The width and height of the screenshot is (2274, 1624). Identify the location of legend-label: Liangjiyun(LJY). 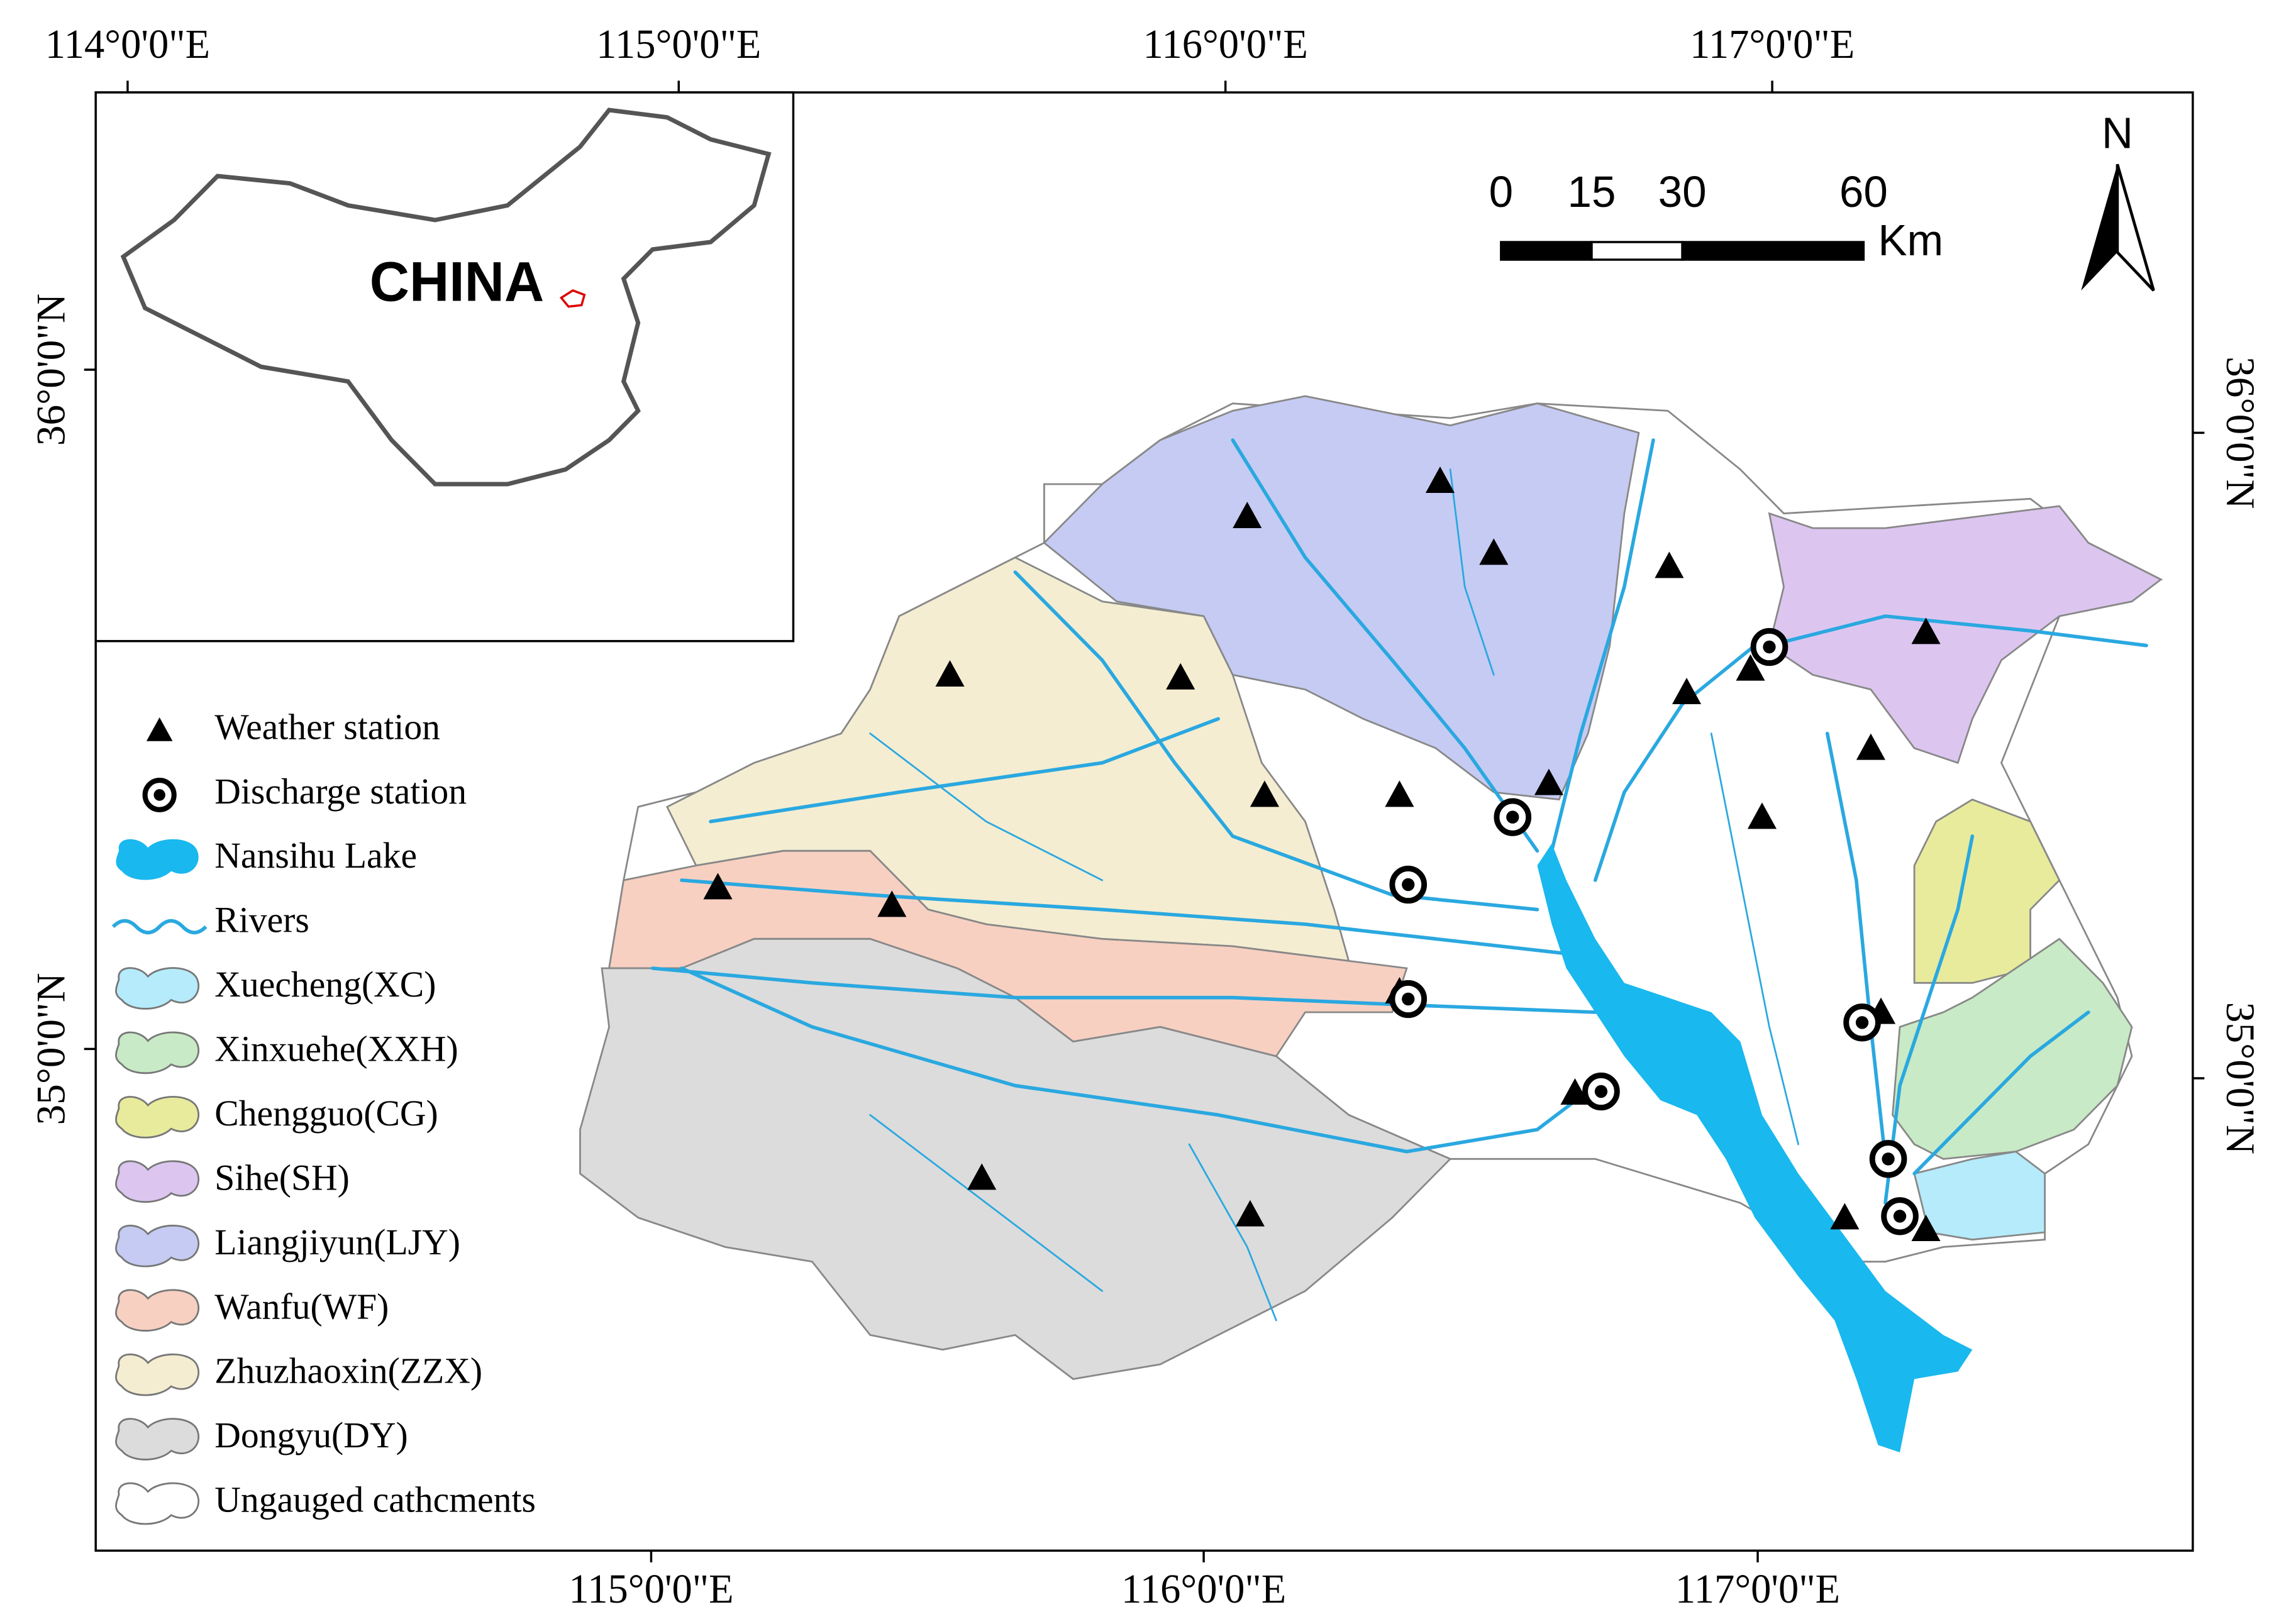
(337, 1242).